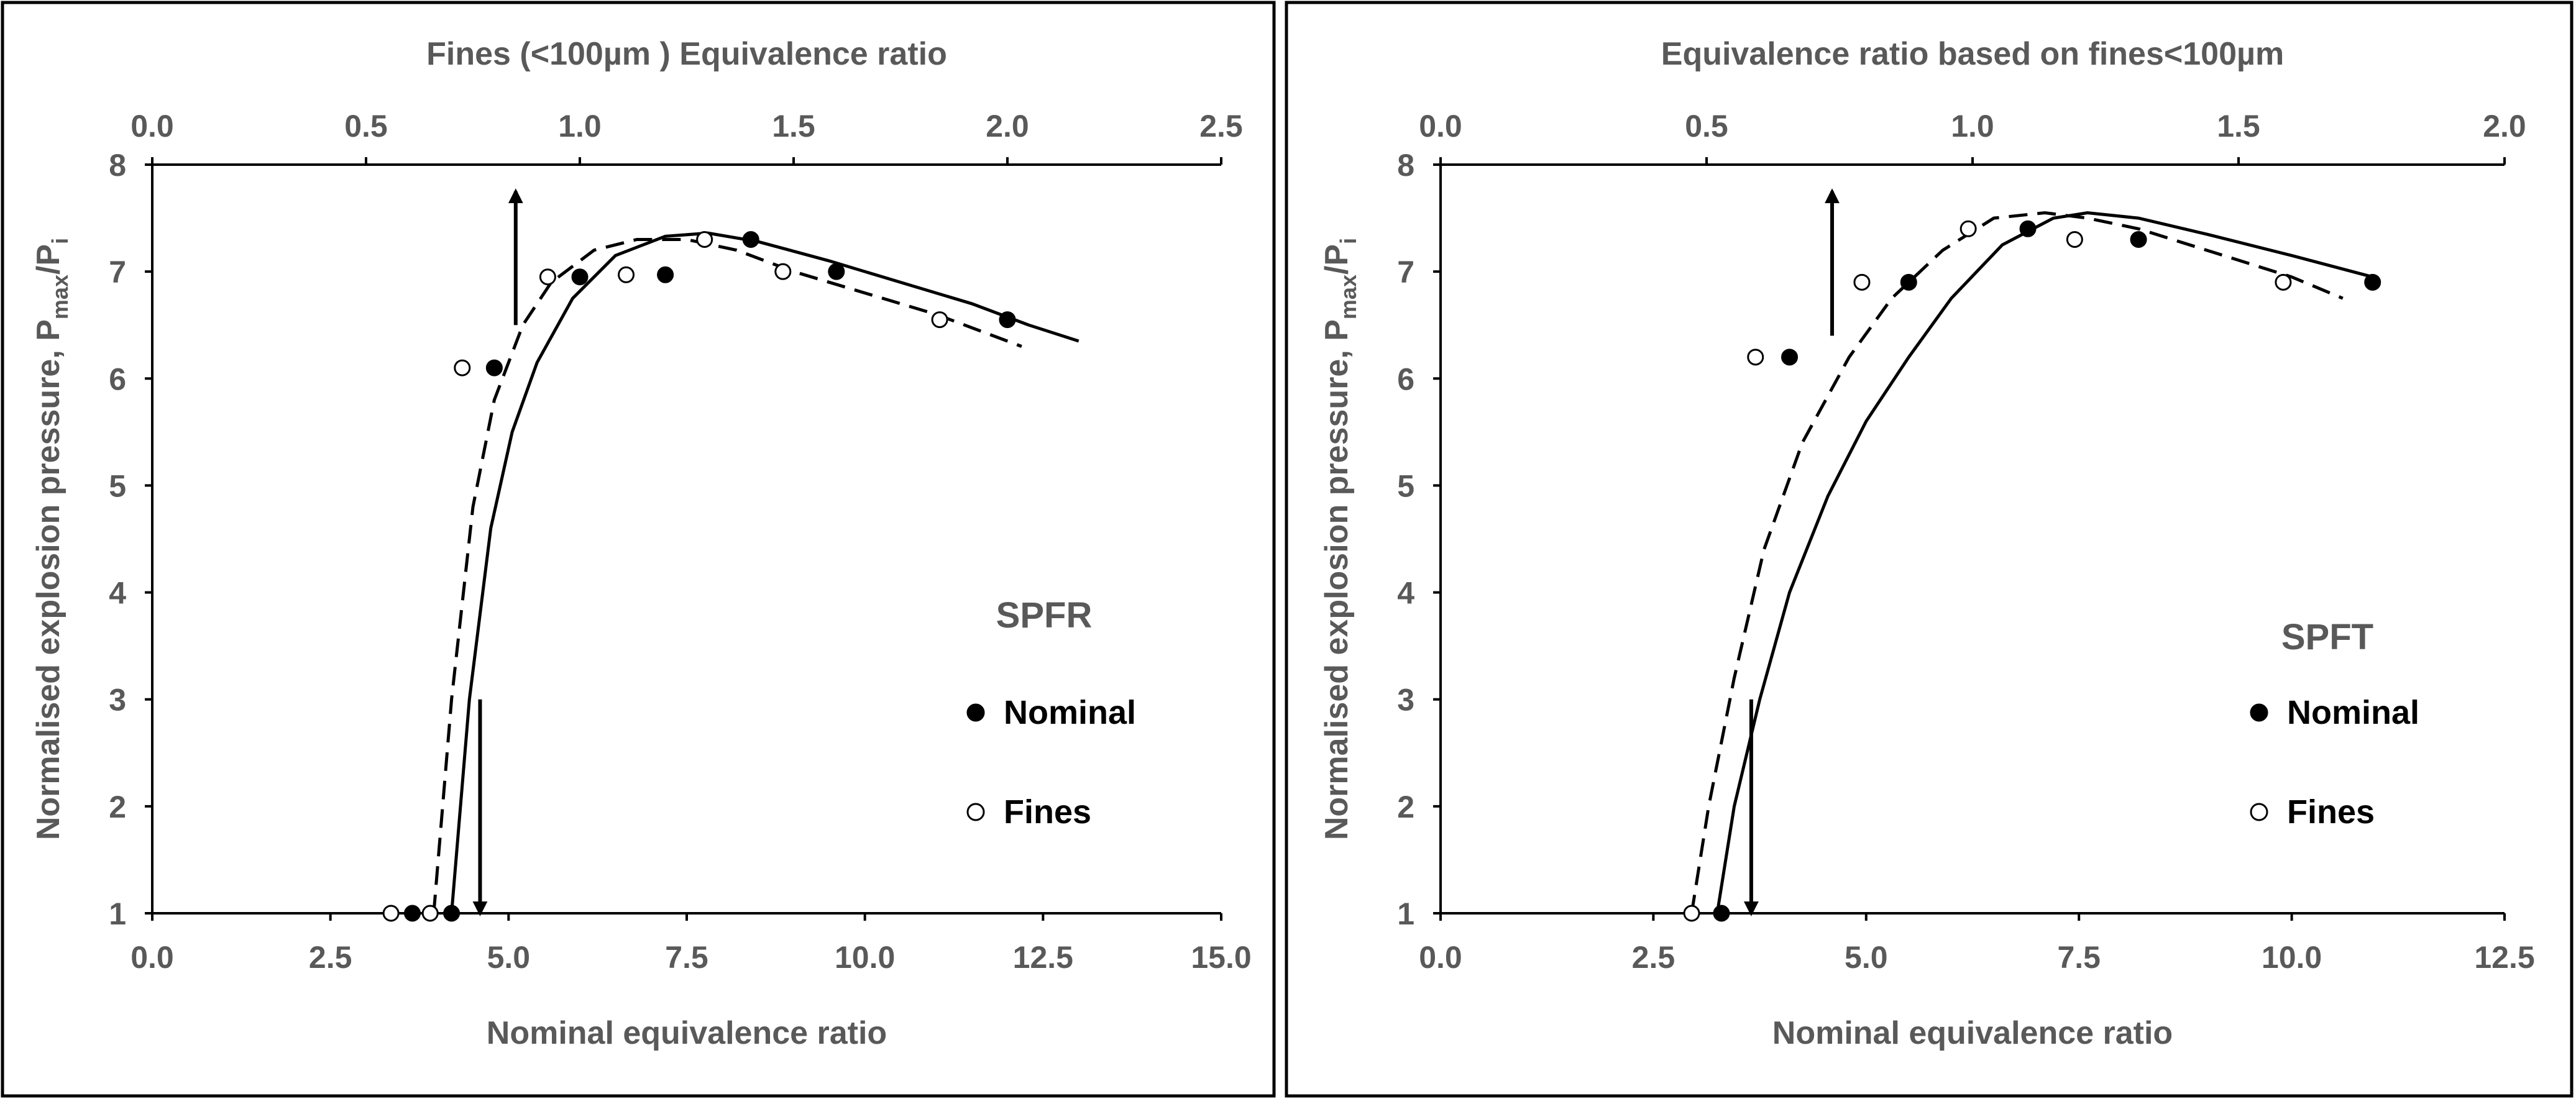  Describe the element at coordinates (1221, 957) in the screenshot. I see `x-tick-label: 15.0` at that location.